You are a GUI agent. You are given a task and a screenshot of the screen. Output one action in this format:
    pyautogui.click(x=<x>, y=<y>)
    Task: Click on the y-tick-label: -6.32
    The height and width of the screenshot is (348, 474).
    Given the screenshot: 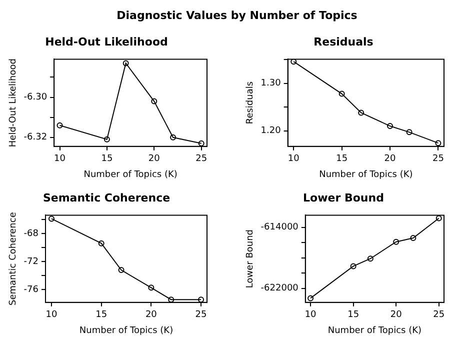 What is the action you would take?
    pyautogui.click(x=36, y=137)
    